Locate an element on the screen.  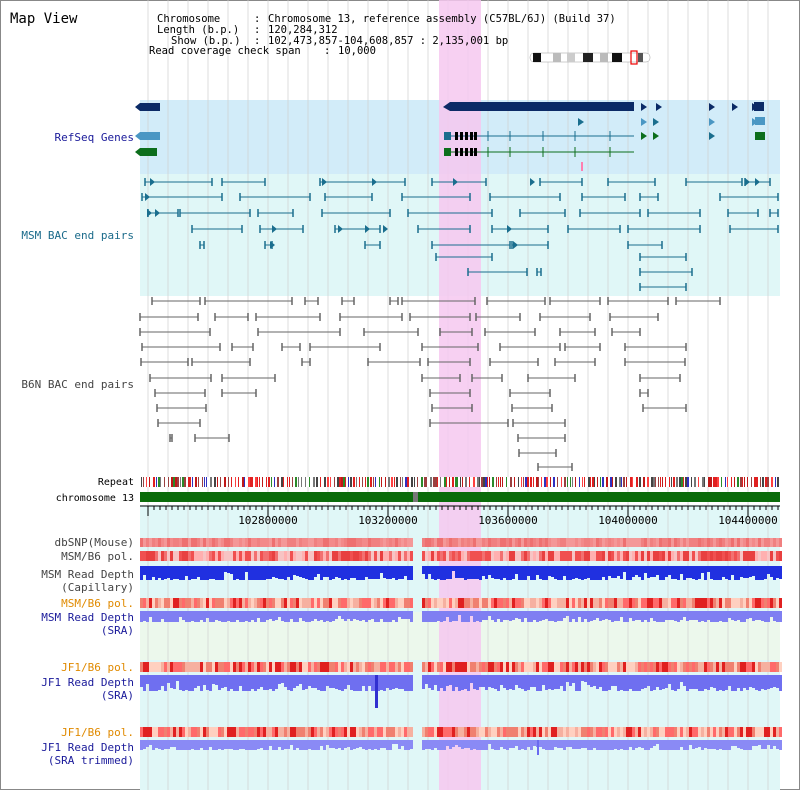
track-label-msm-read-depth: MSM Read Depth is located at coordinates (87, 574).